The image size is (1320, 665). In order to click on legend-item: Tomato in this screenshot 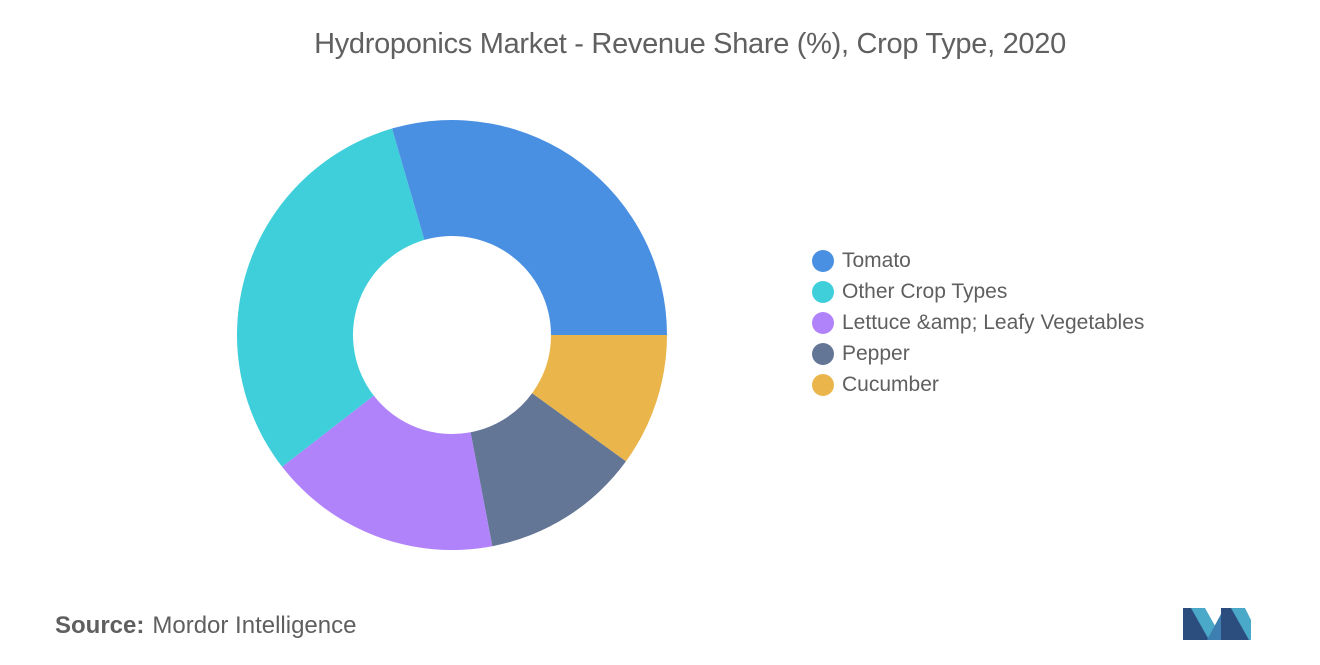, I will do `click(978, 260)`.